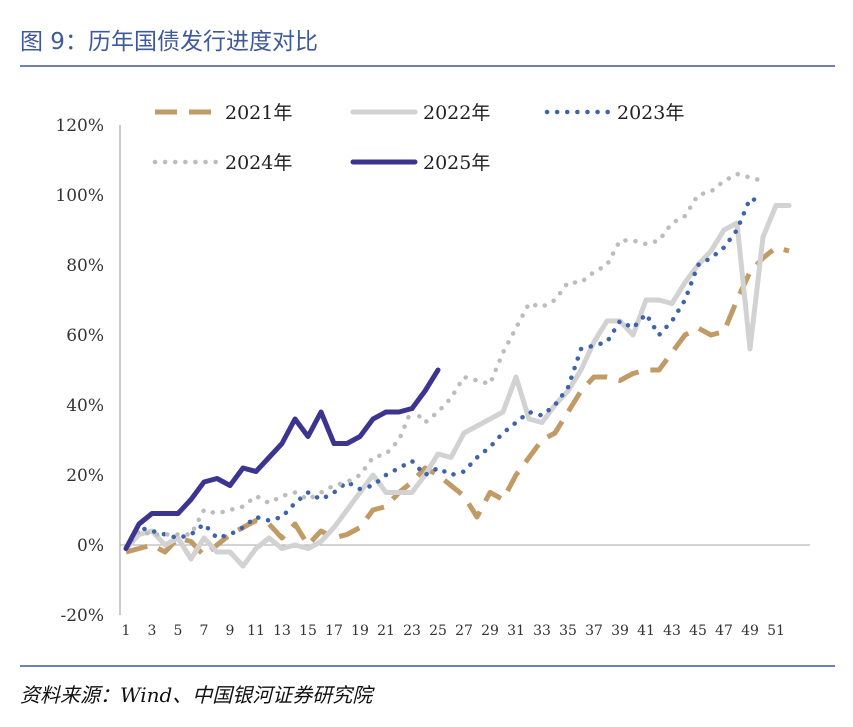 The image size is (853, 727). Describe the element at coordinates (169, 42) in the screenshot. I see `figure-title: 图 9：历年国债发行进度对比` at that location.